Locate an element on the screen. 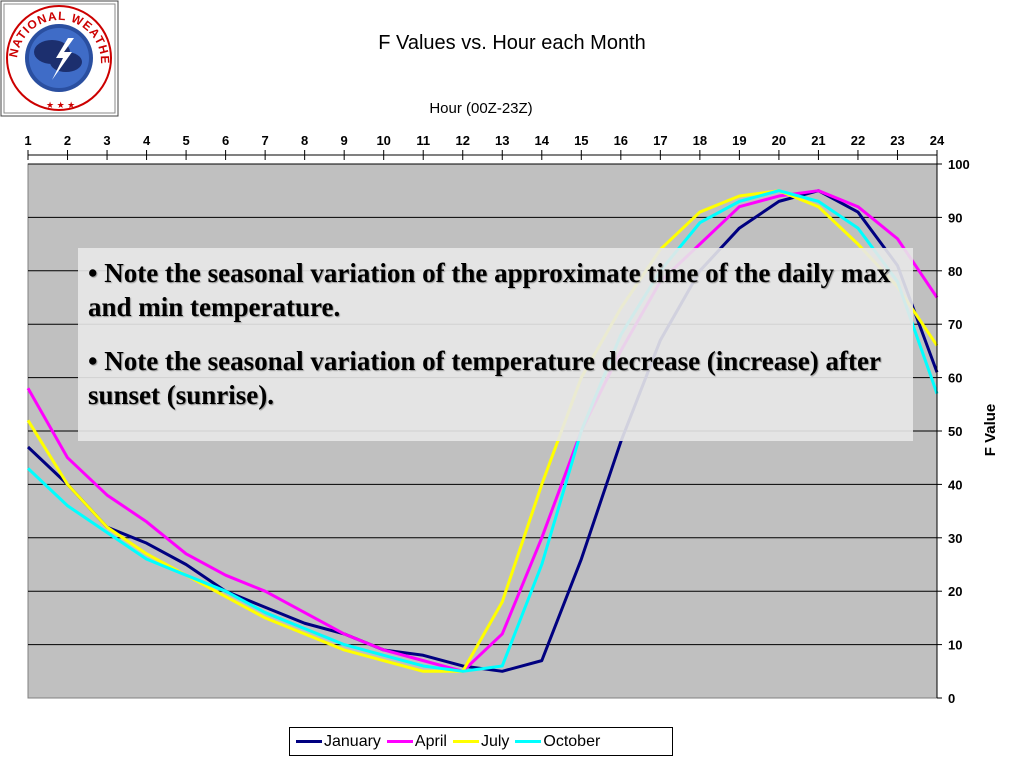 The image size is (1024, 768). y-tick-label: 70 is located at coordinates (955, 324).